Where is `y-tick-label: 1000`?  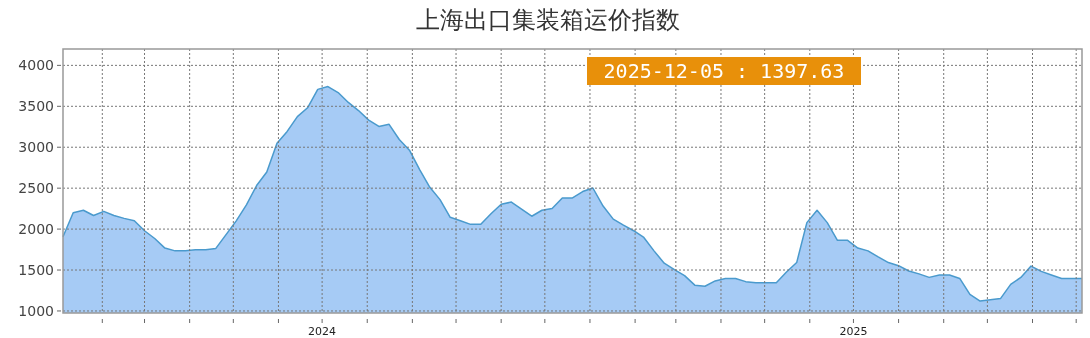
y-tick-label: 1000 is located at coordinates (36, 310).